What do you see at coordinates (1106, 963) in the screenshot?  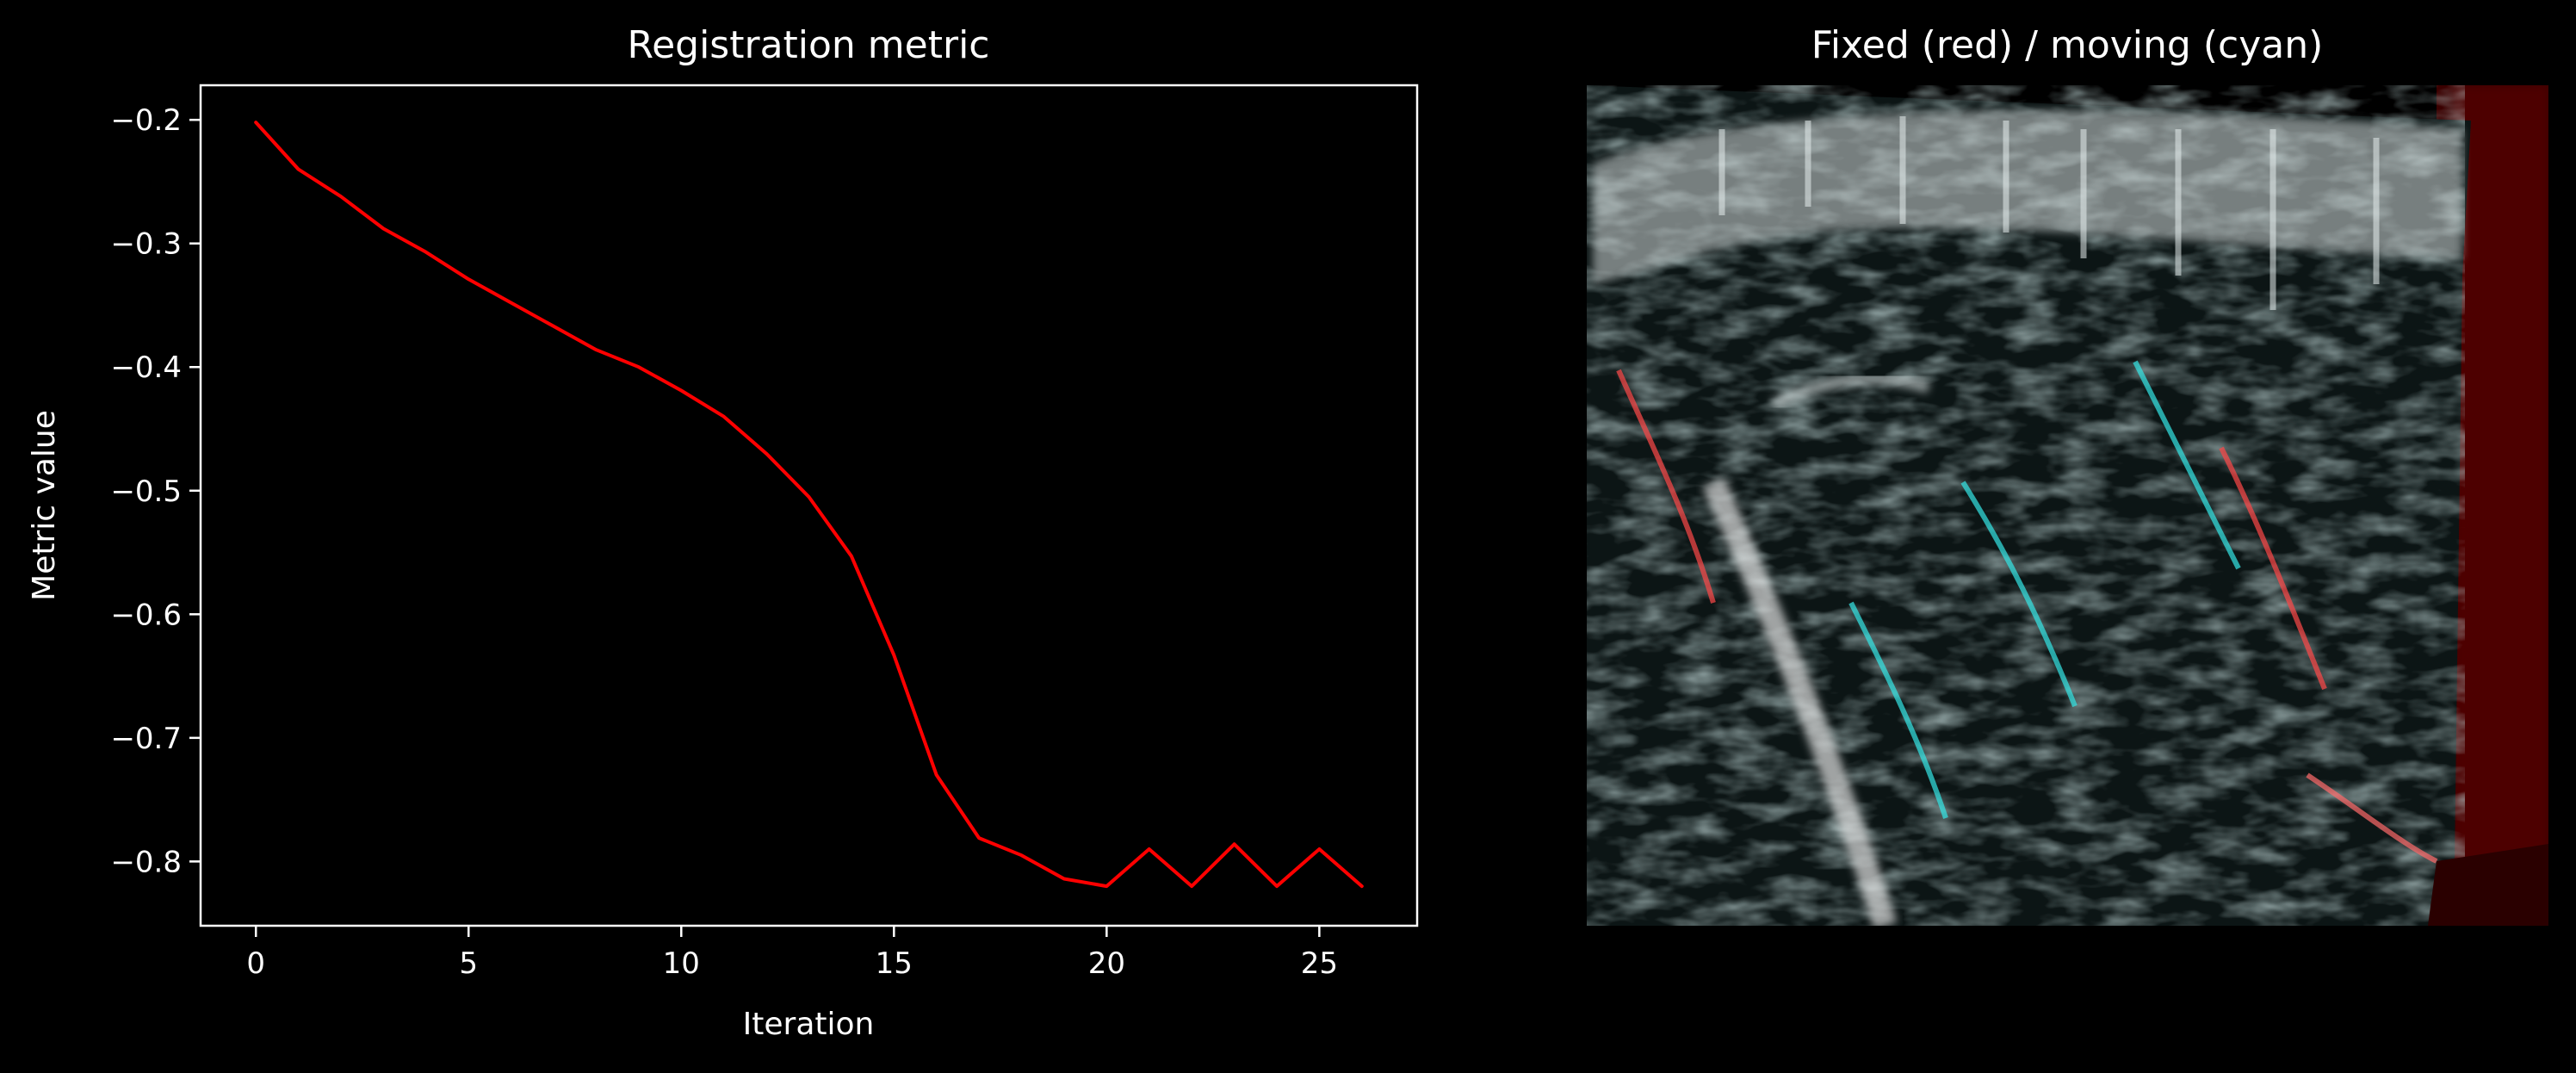 I see `x-tick-label: 20` at bounding box center [1106, 963].